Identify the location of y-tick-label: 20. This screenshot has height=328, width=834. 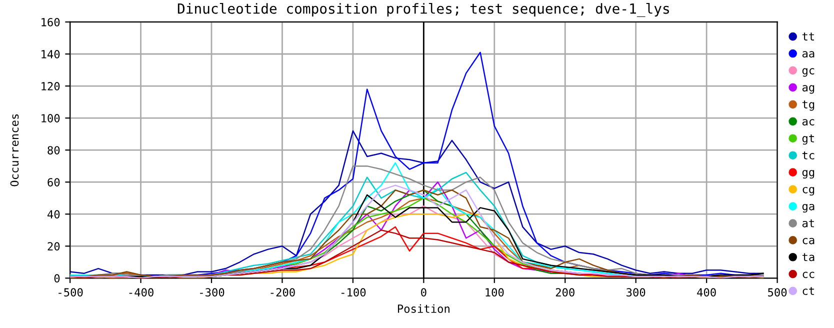
(54, 246).